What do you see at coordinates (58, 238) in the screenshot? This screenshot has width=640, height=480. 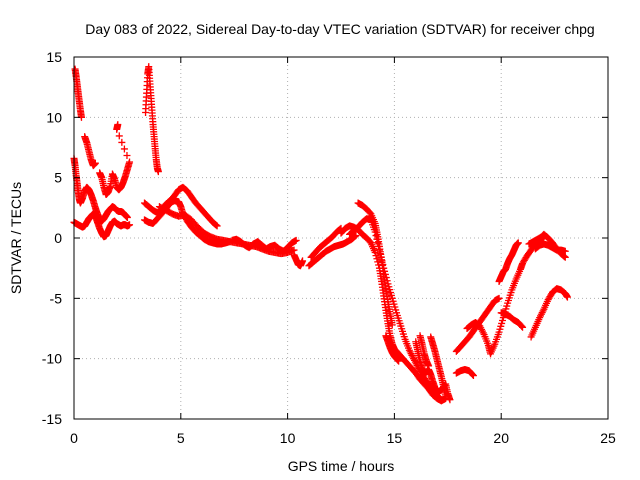 I see `y-tick-label: 0` at bounding box center [58, 238].